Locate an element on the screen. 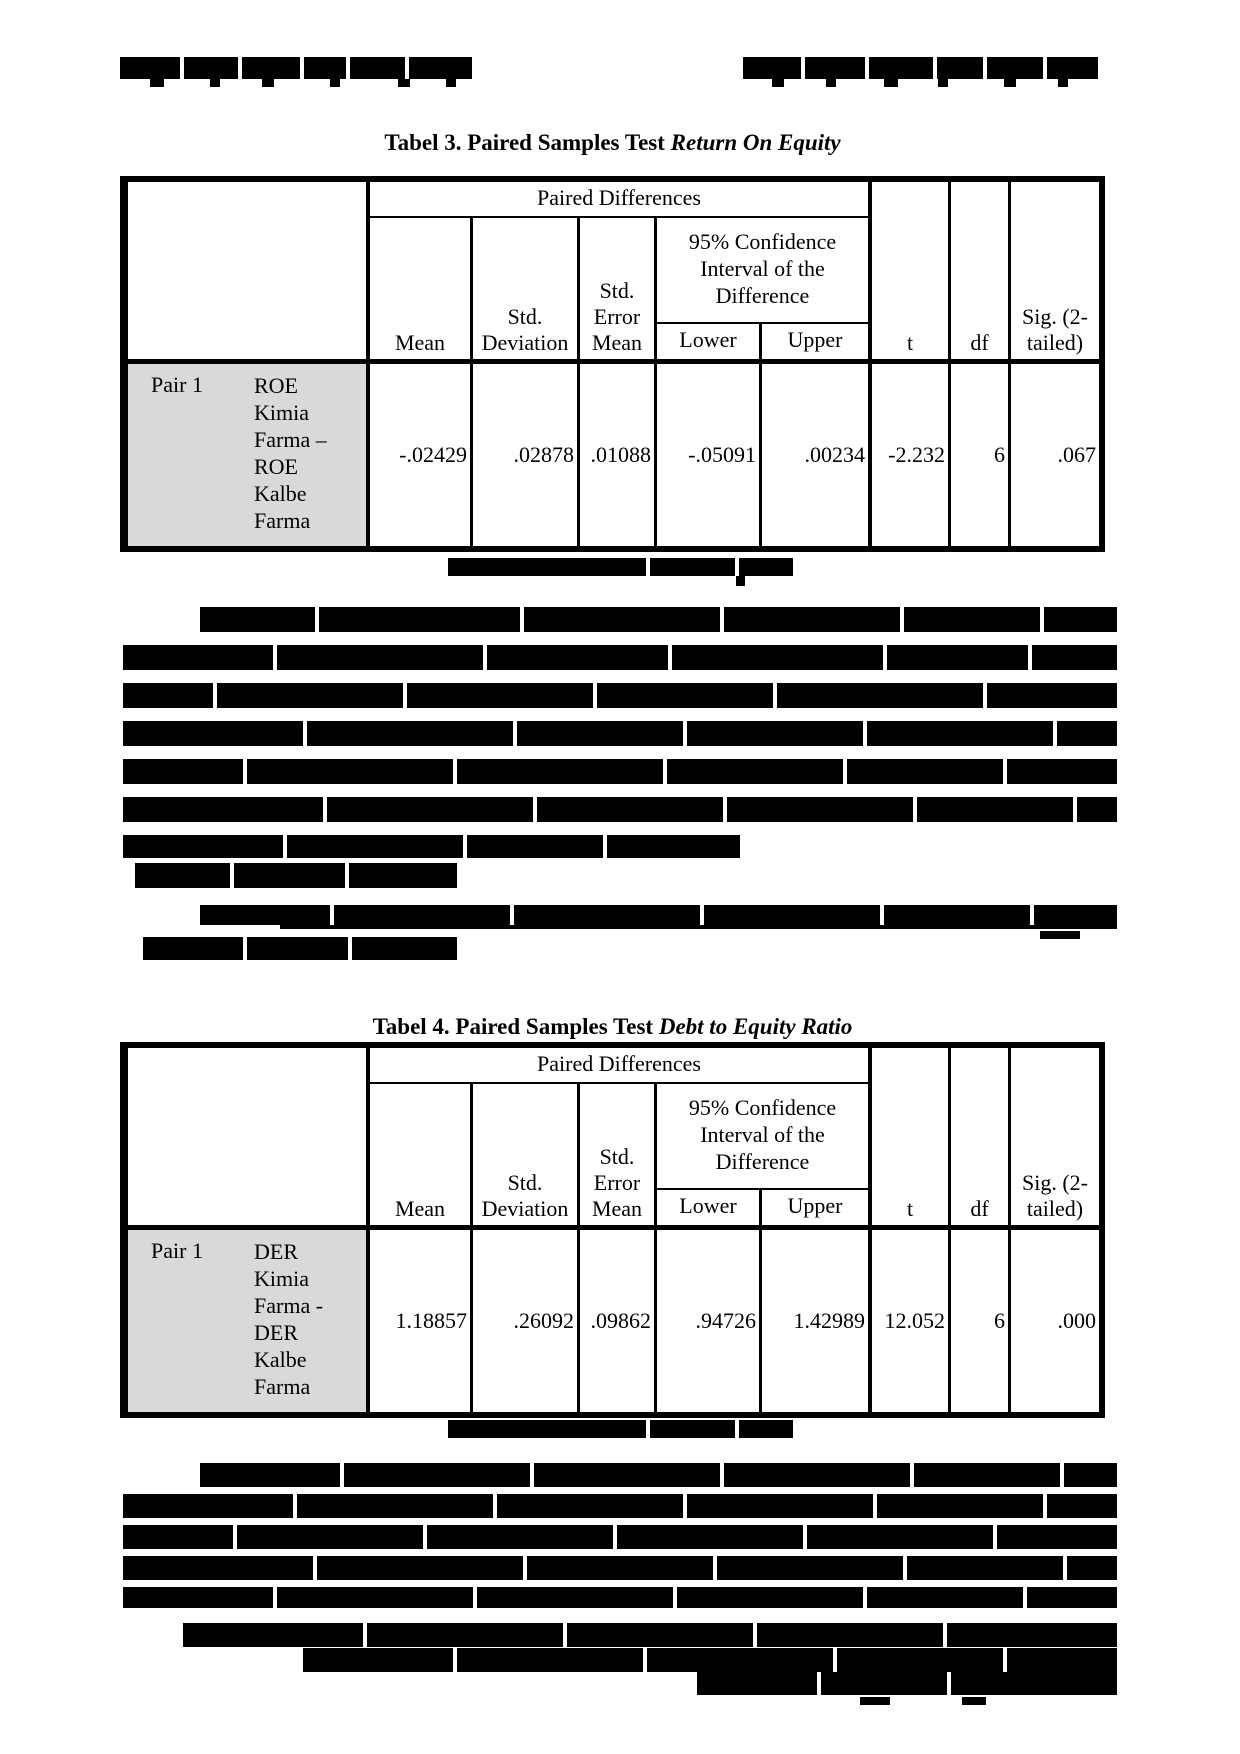  table3-std-error-value: .01088 is located at coordinates (618, 455).